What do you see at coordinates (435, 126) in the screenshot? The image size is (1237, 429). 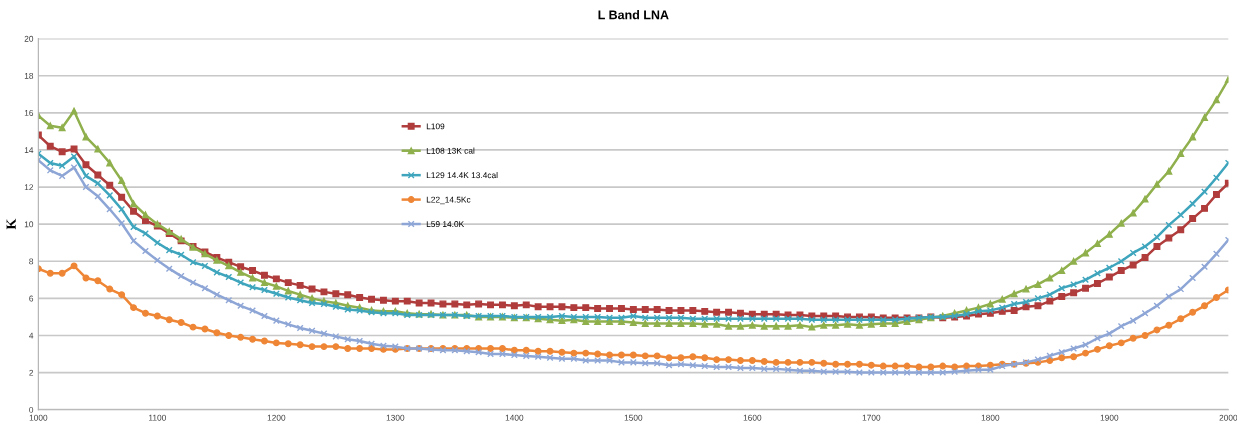 I see `legend-label: L109` at bounding box center [435, 126].